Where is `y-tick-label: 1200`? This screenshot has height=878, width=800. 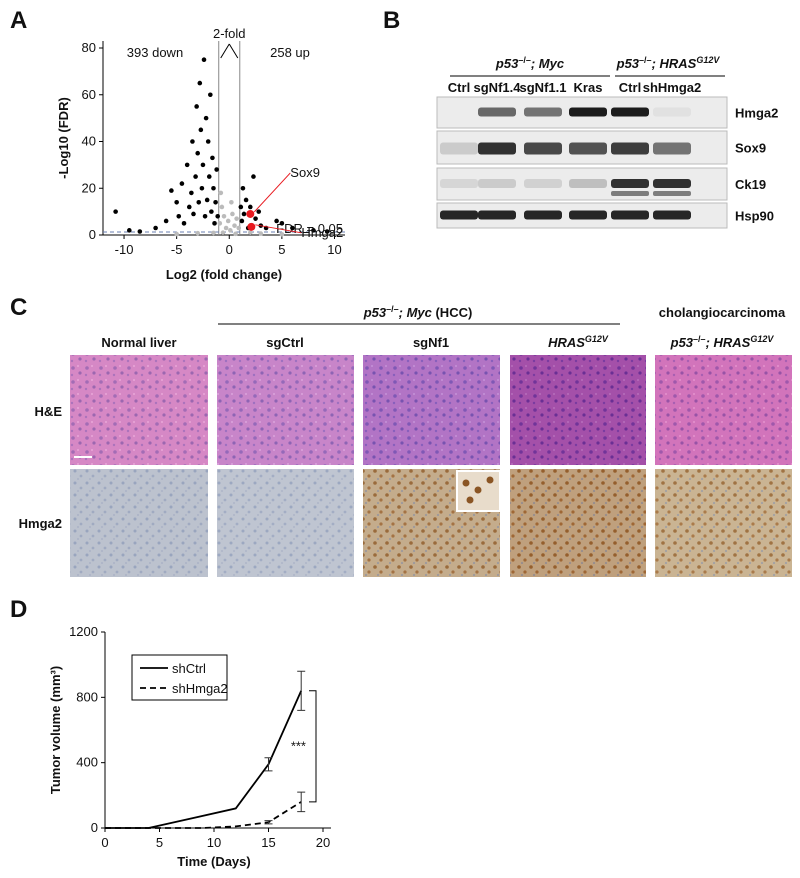
y-tick-label: 1200 is located at coordinates (83, 631).